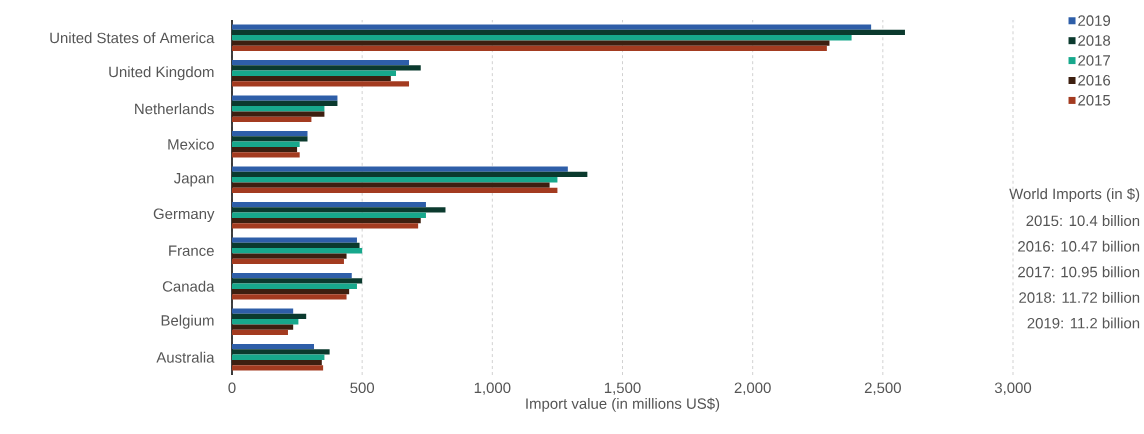 This screenshot has height=434, width=1144. Describe the element at coordinates (1013, 388) in the screenshot. I see `x-tick-label: 3,000` at that location.